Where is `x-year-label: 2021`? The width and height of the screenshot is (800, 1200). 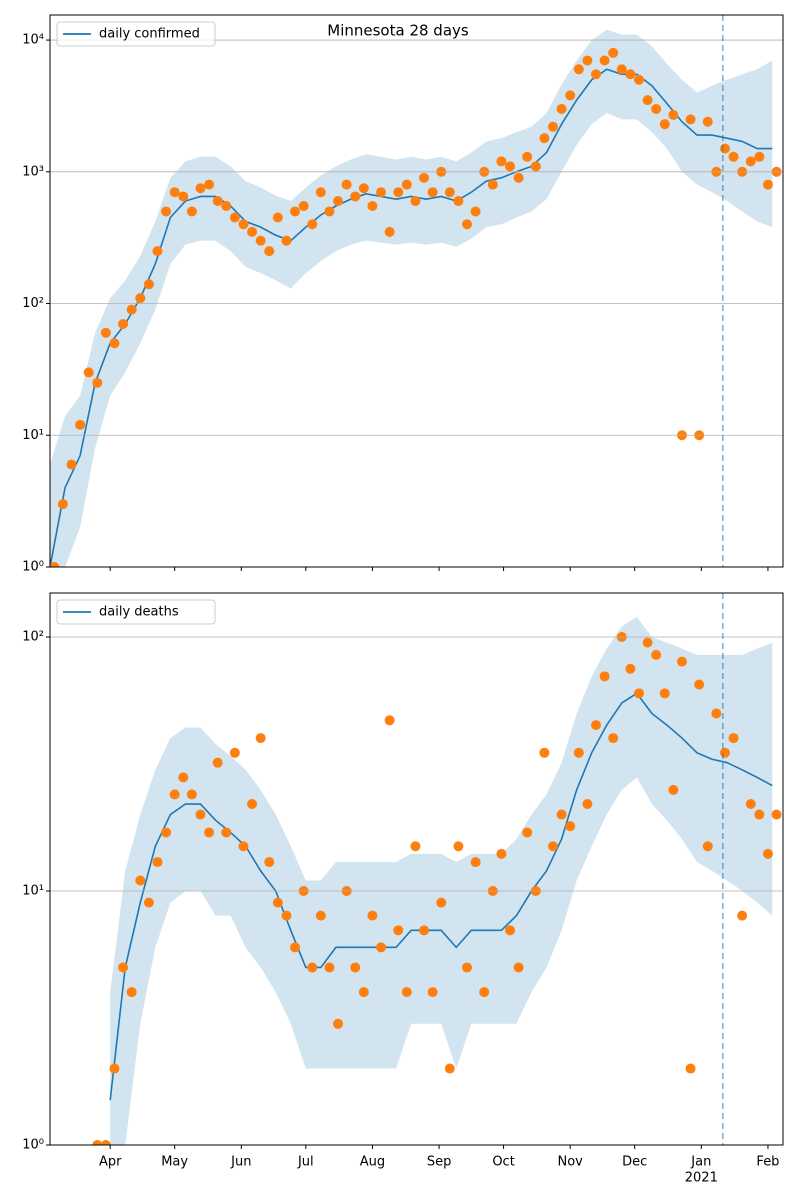 x-year-label: 2021 is located at coordinates (701, 1178).